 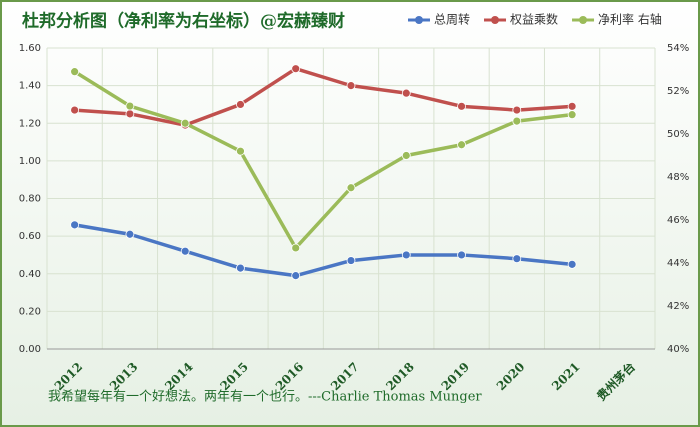 I want to click on y-tick-label: 1.60, so click(x=30, y=48).